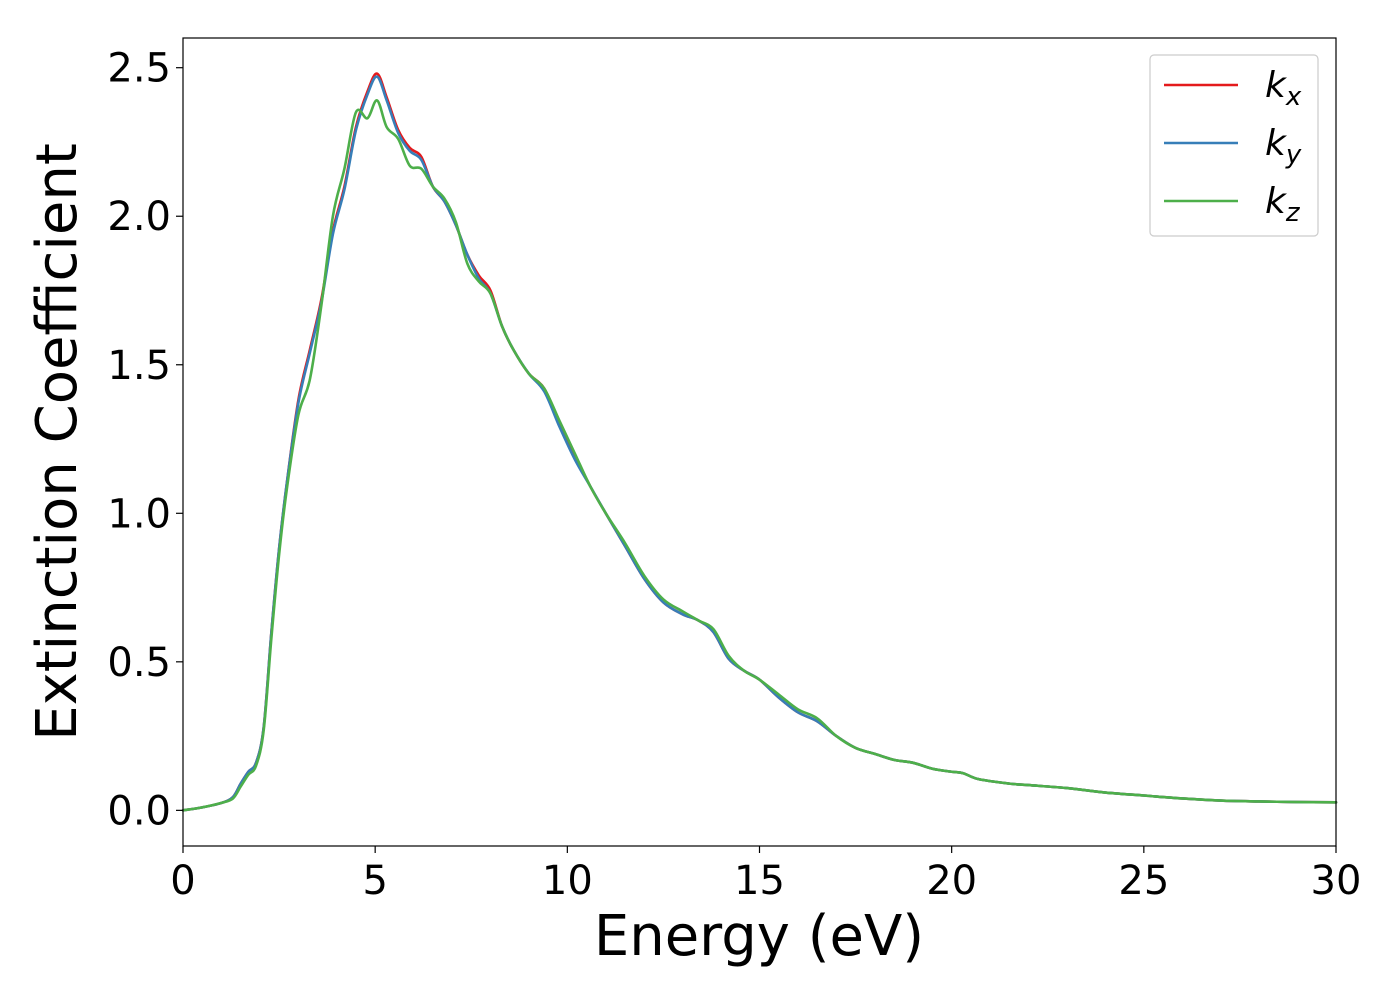 This screenshot has height=1000, width=1400. Describe the element at coordinates (139, 366) in the screenshot. I see `y-tick-label: 1.5` at that location.